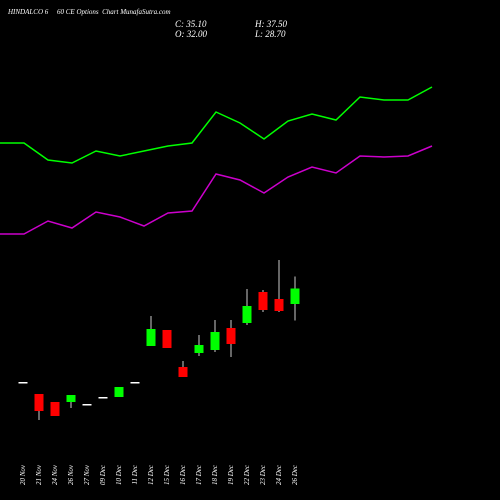 The image size is (500, 500). Describe the element at coordinates (135, 474) in the screenshot. I see `x-tick-label: 11 Dec` at that location.